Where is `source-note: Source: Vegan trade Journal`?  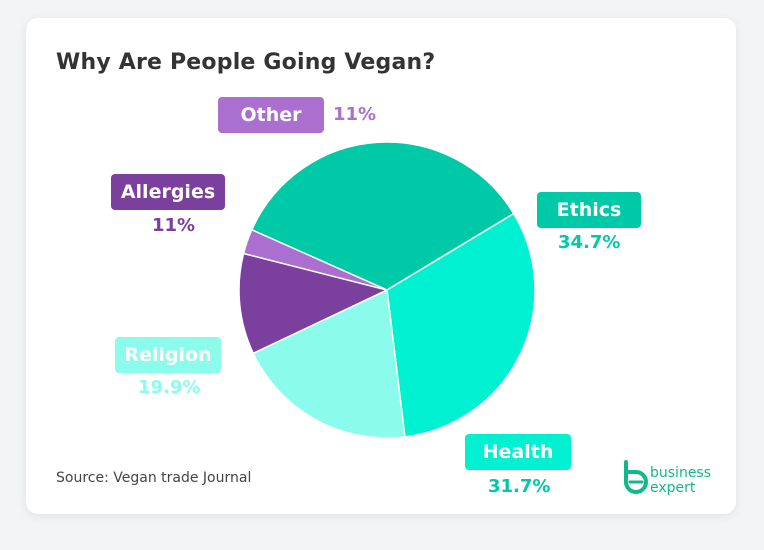
source-note: Source: Vegan trade Journal is located at coordinates (154, 478).